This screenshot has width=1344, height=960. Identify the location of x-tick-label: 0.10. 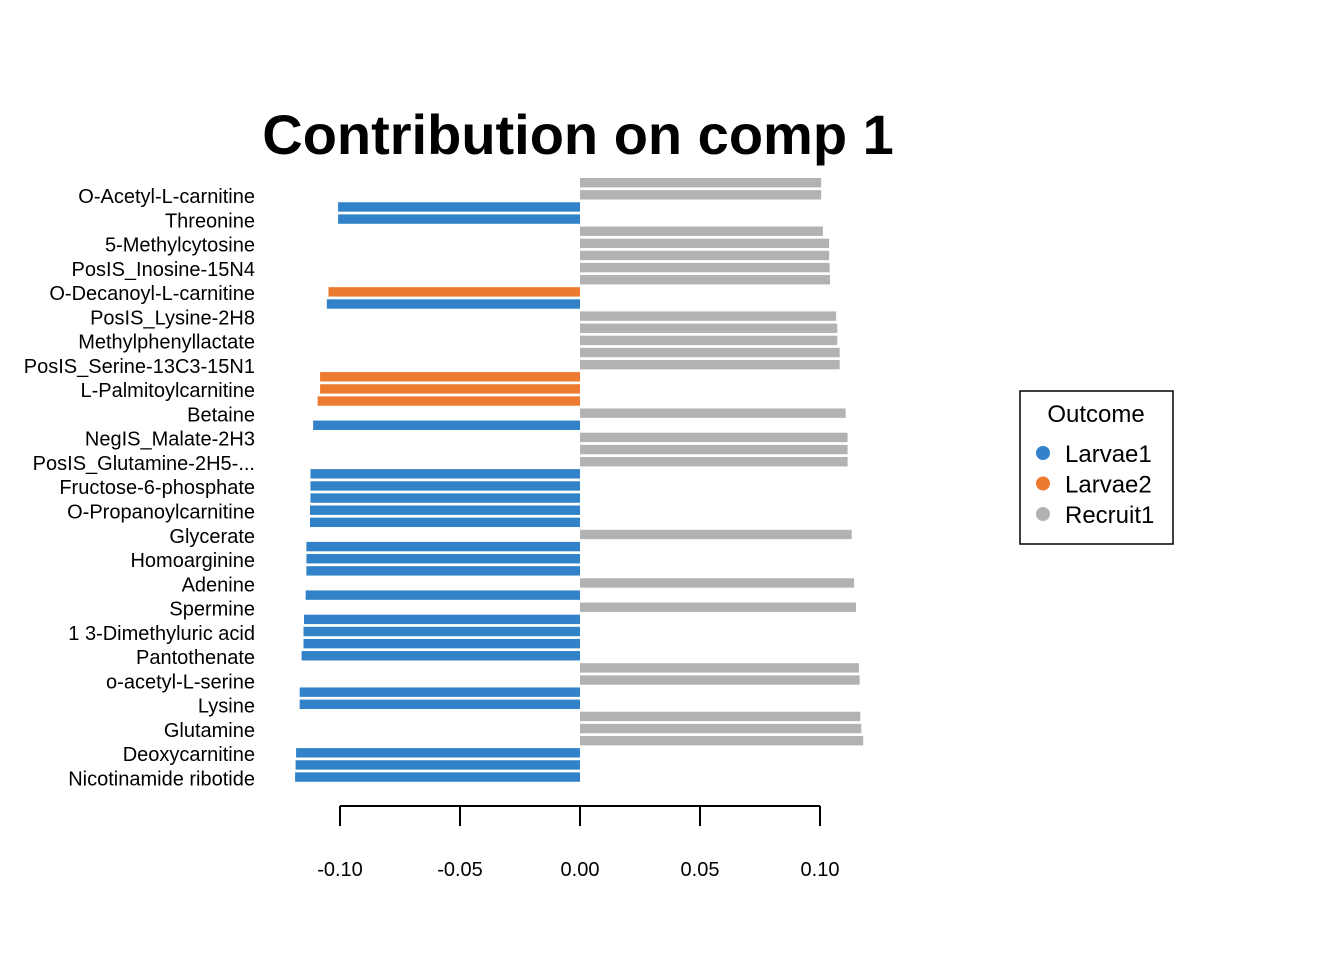
(820, 870).